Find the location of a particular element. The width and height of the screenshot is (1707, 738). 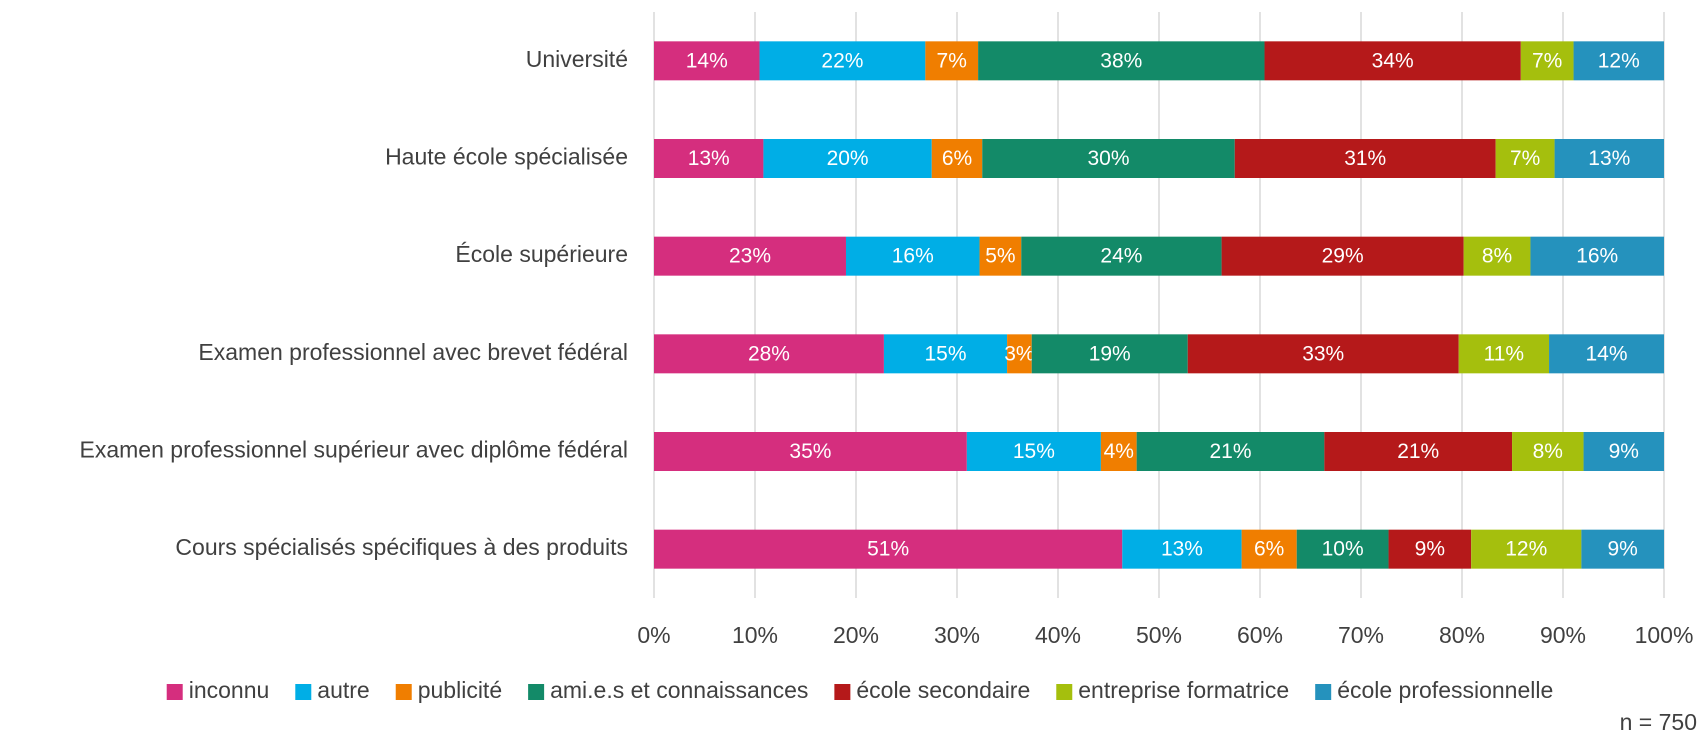

data-label: 22% is located at coordinates (842, 60).